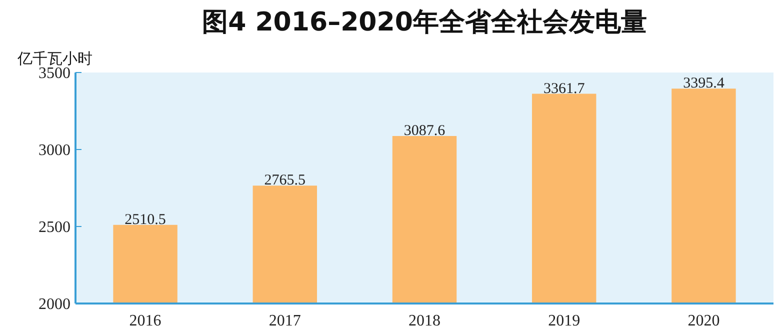 This screenshot has height=328, width=775. I want to click on data-label: 3087.6, so click(425, 131).